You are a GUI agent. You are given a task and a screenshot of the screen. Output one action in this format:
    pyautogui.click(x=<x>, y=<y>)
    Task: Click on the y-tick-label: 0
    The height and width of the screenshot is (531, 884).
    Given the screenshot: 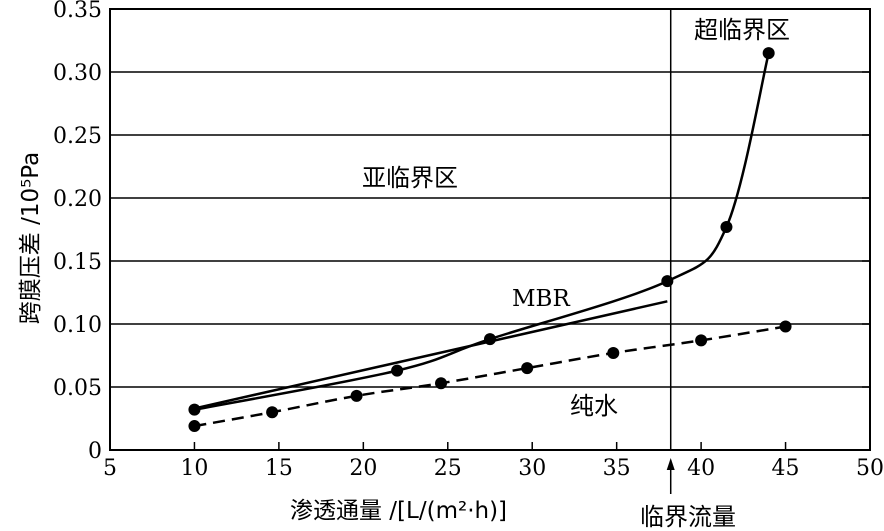 What is the action you would take?
    pyautogui.click(x=95, y=451)
    